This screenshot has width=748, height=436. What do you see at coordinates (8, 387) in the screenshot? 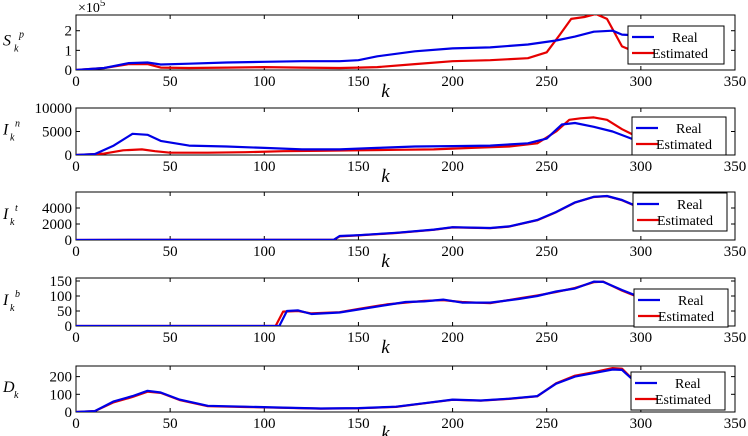
I see `y-label-main: D` at bounding box center [8, 387].